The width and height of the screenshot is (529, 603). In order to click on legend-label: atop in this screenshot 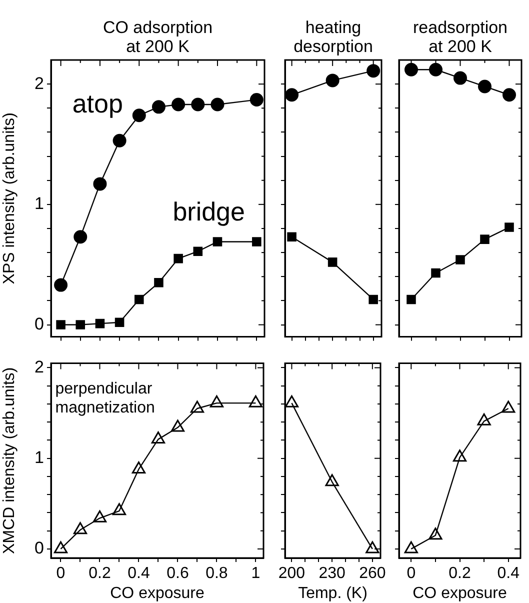, I will do `click(97, 103)`.